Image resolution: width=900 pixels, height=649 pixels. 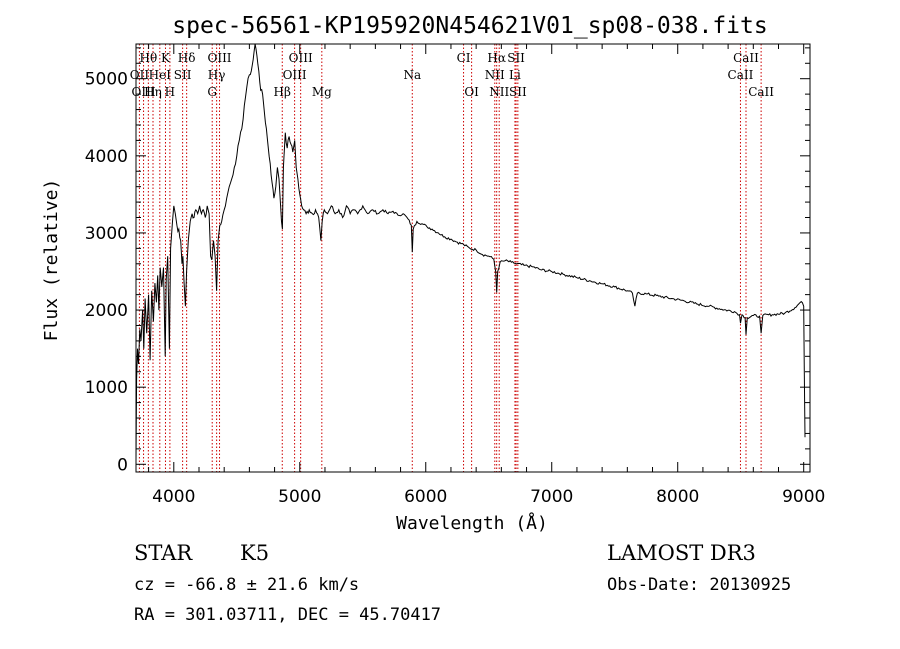 I want to click on coordinates-text: RA = 301.03711, DEC = 45.70417, so click(x=287, y=615).